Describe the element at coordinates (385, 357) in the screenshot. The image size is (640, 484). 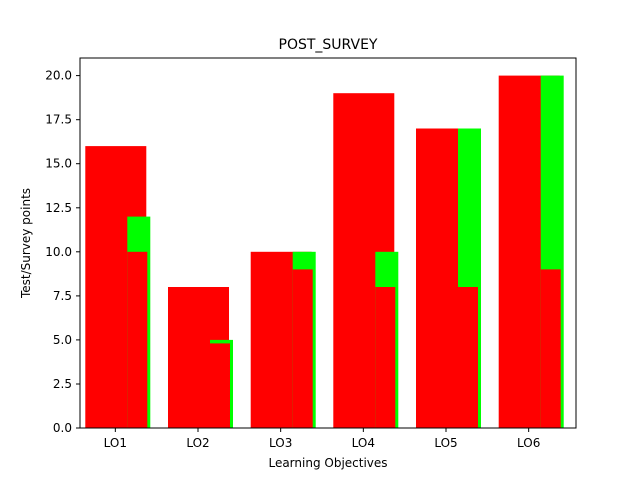
I see `bar-narrow-inner-lo4` at that location.